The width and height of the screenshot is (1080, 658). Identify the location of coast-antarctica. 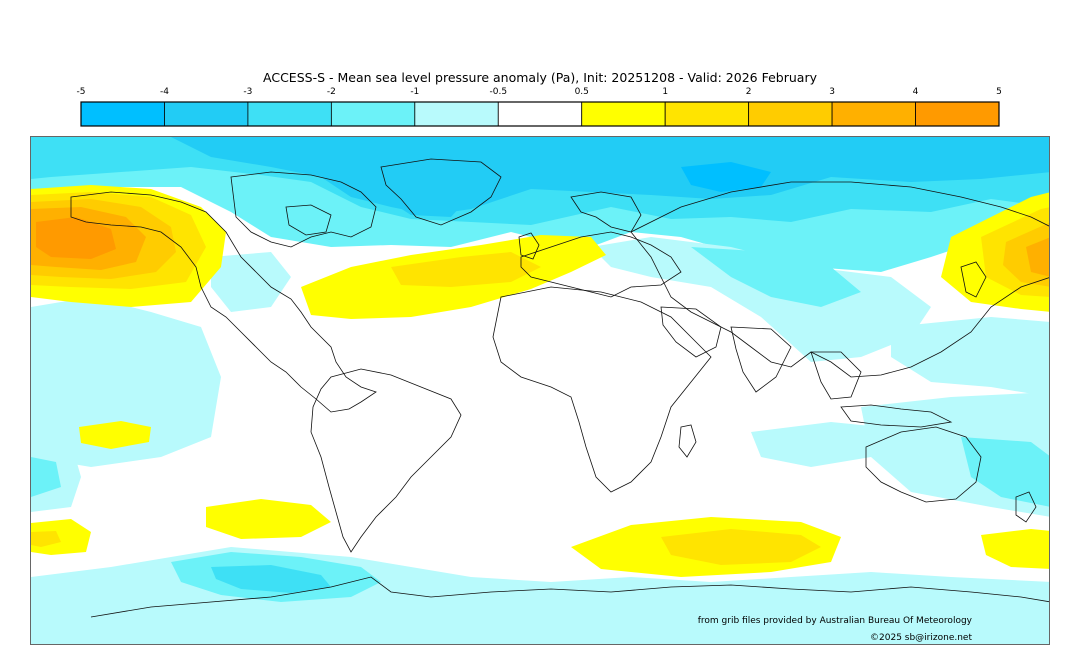
(569, 597).